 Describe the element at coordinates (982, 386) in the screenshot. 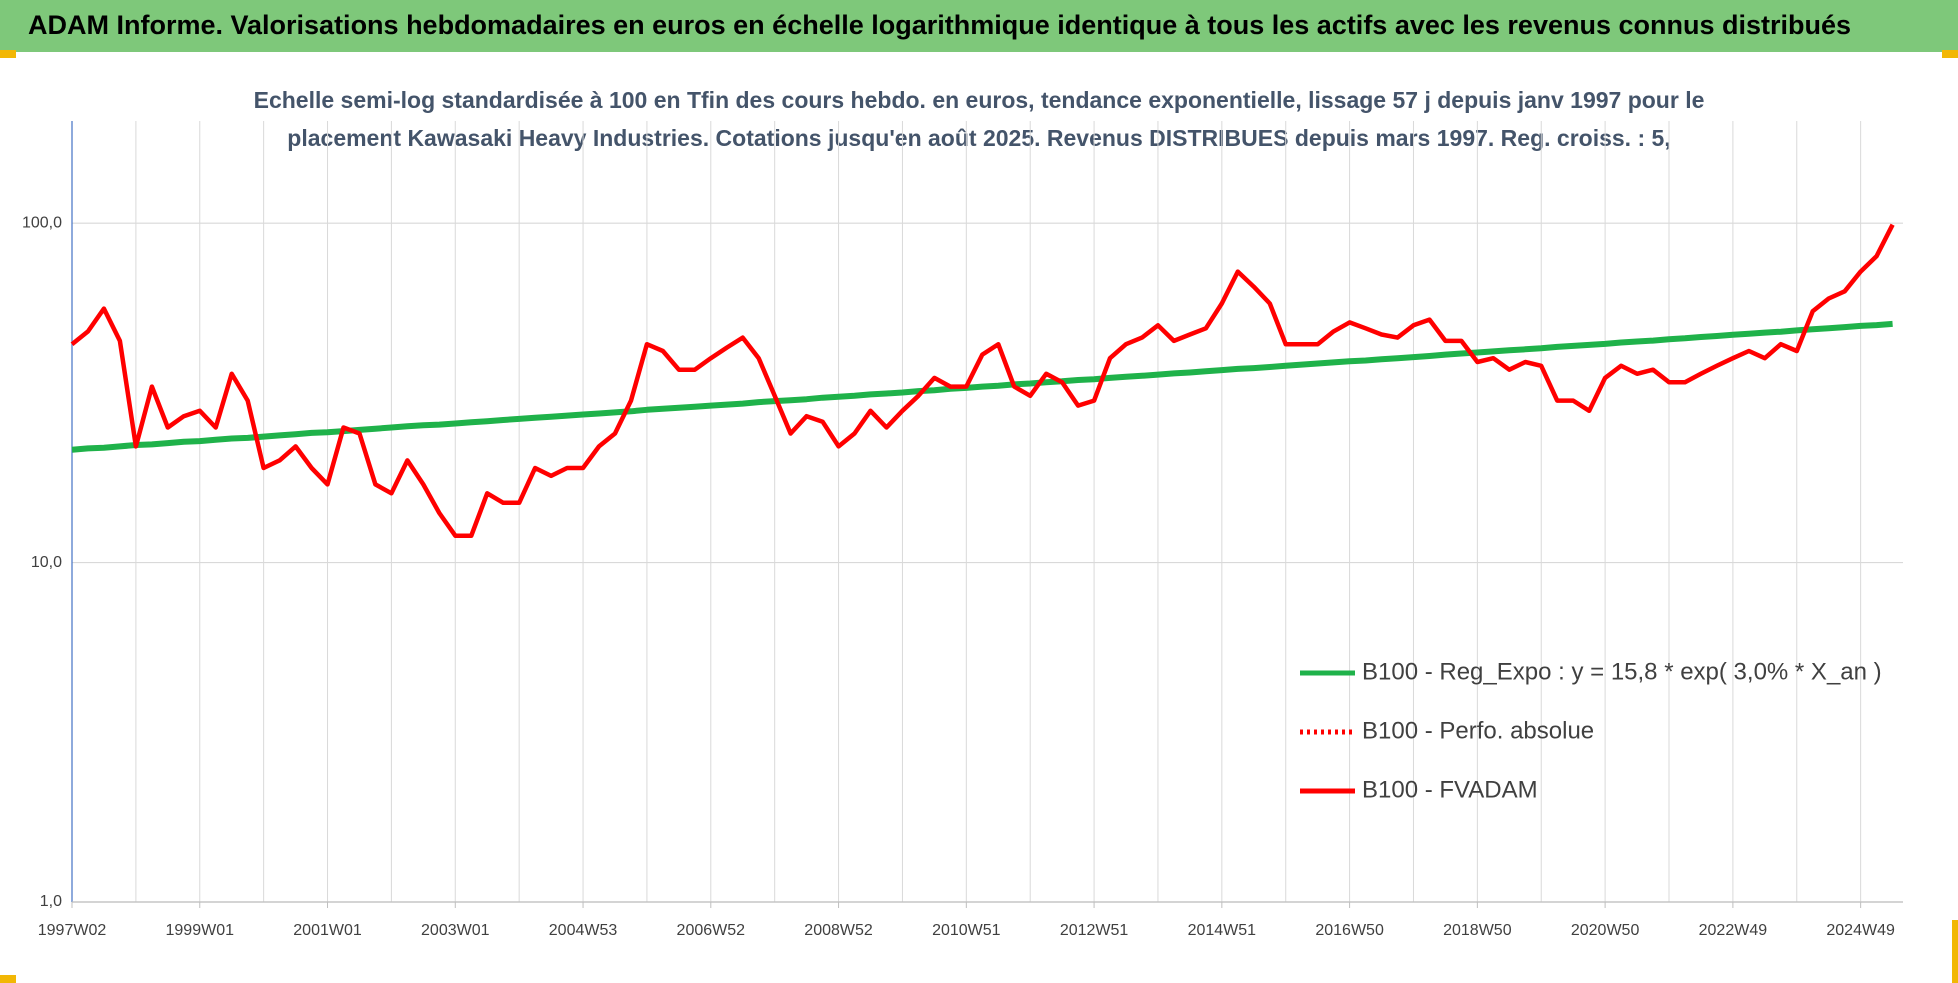

I see `series-line` at that location.